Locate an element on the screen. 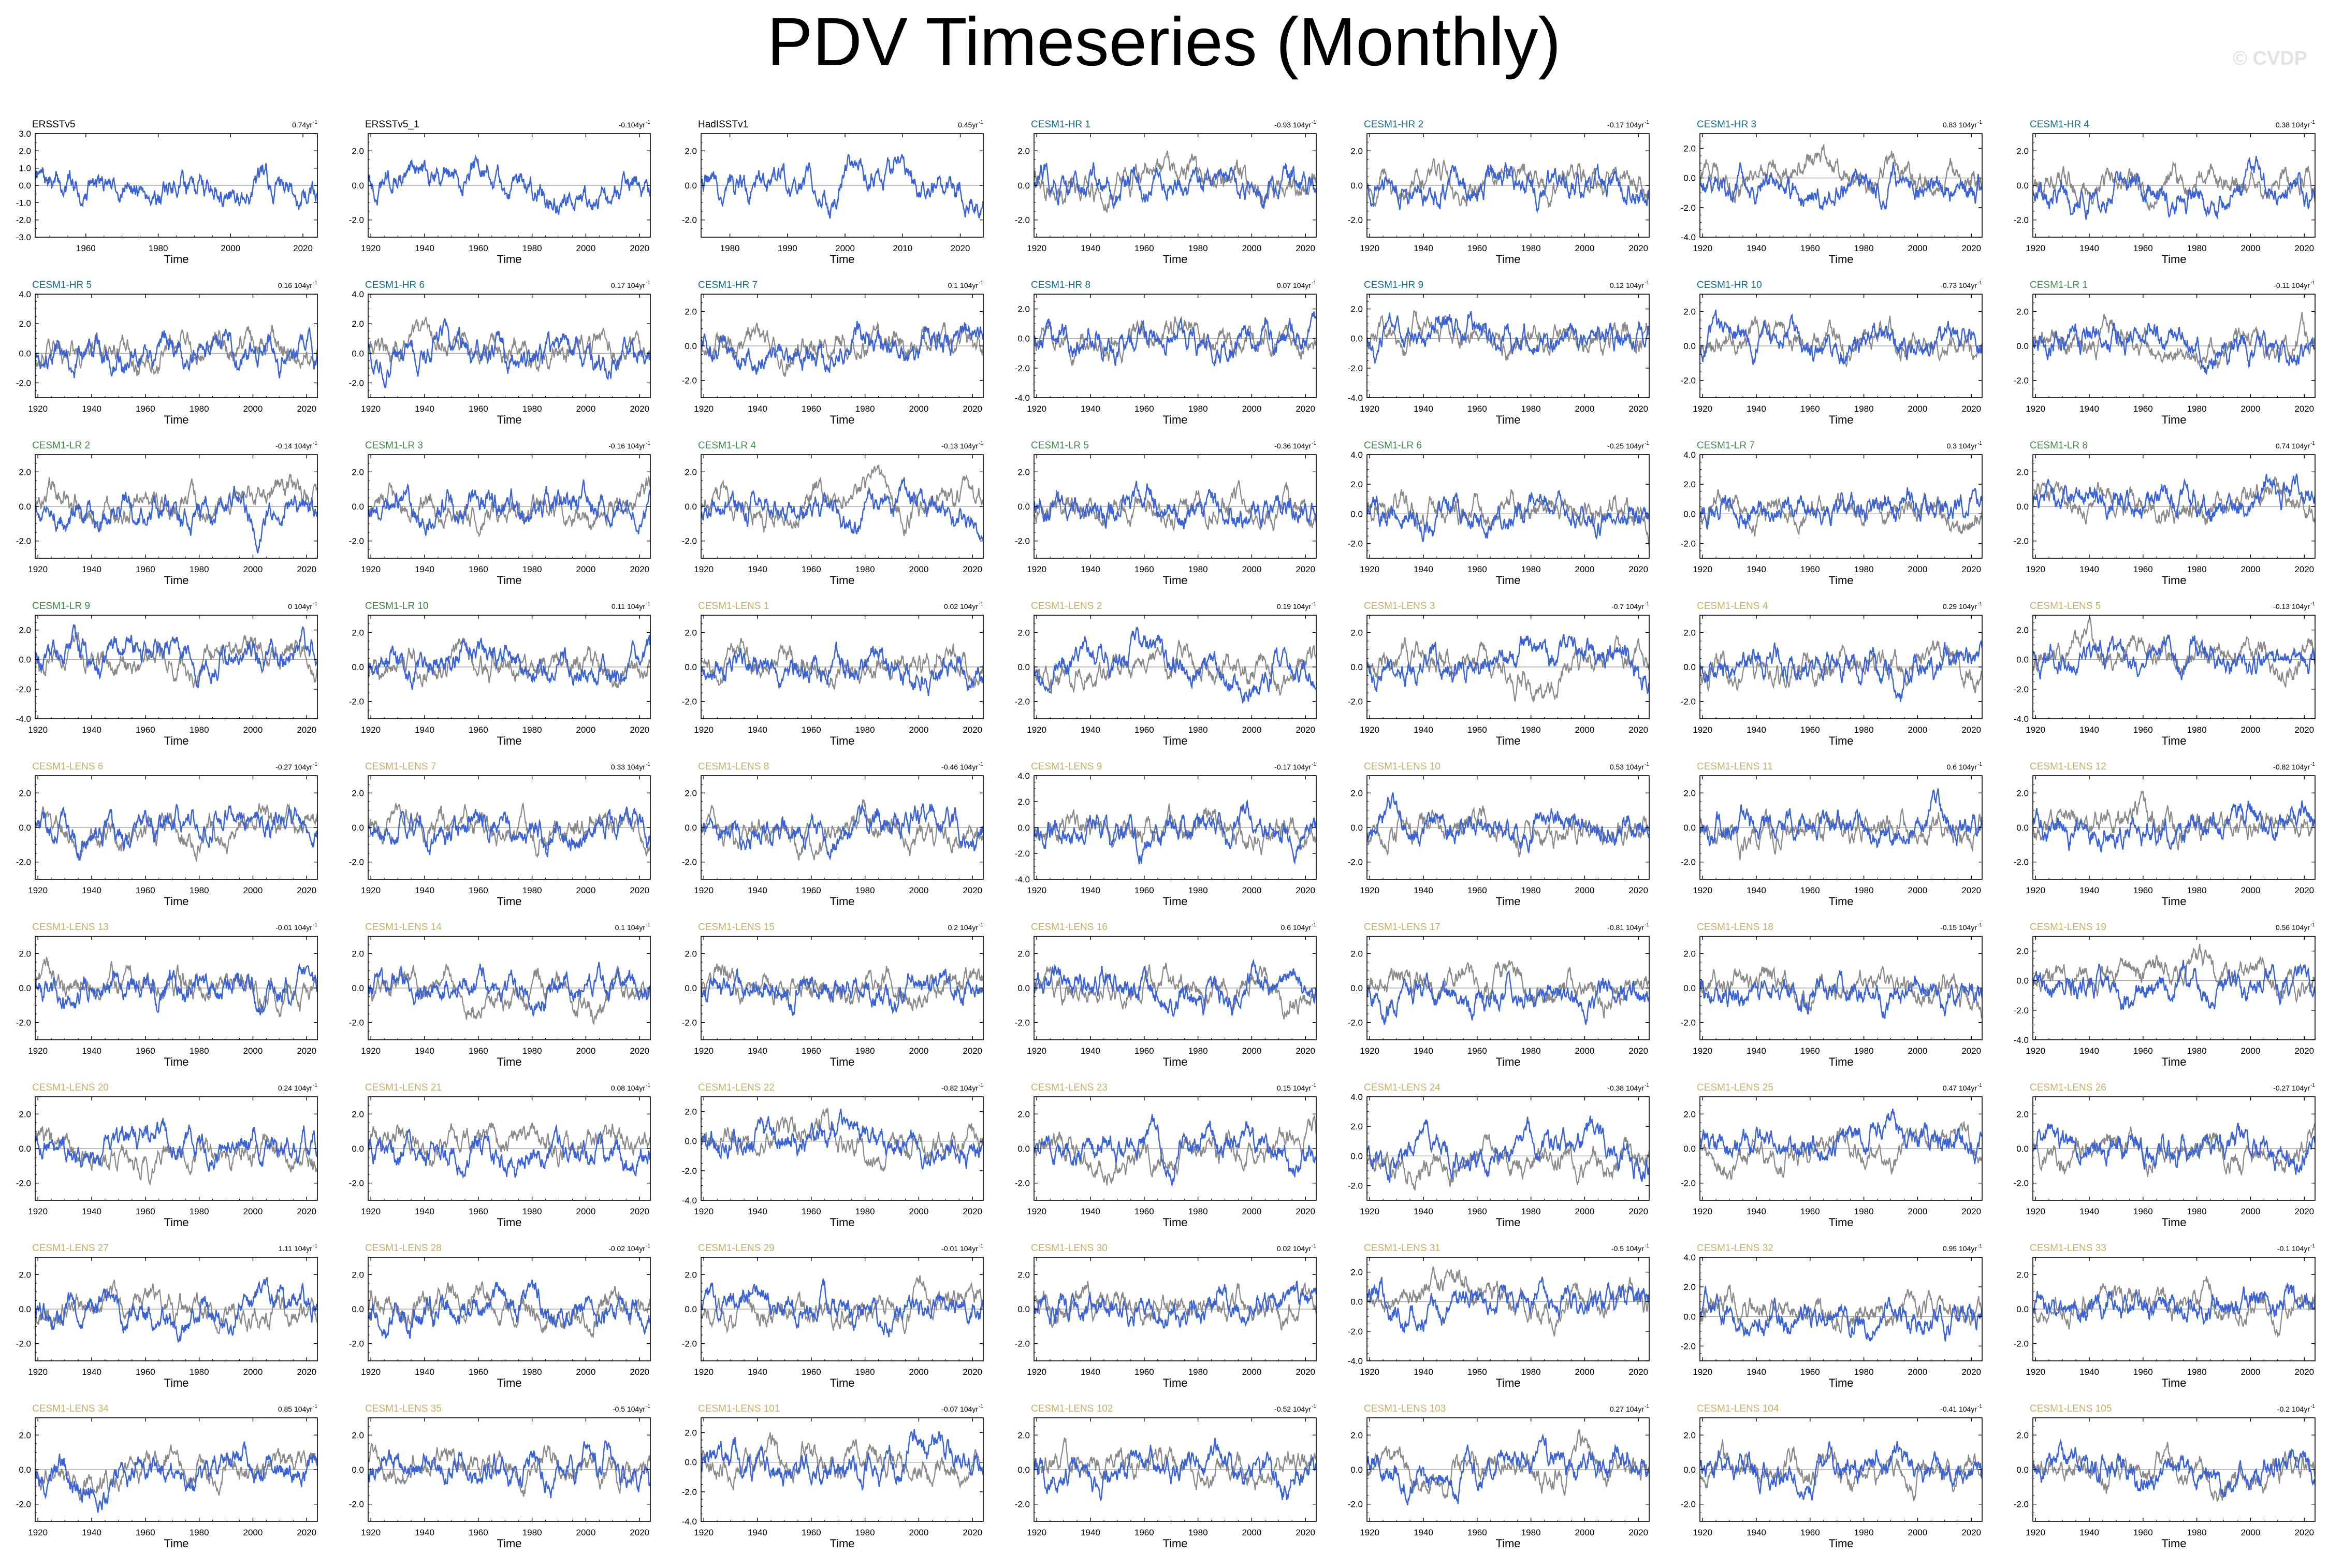 Image resolution: width=2328 pixels, height=1568 pixels. trend-label: 0.33 104yr is located at coordinates (628, 767).